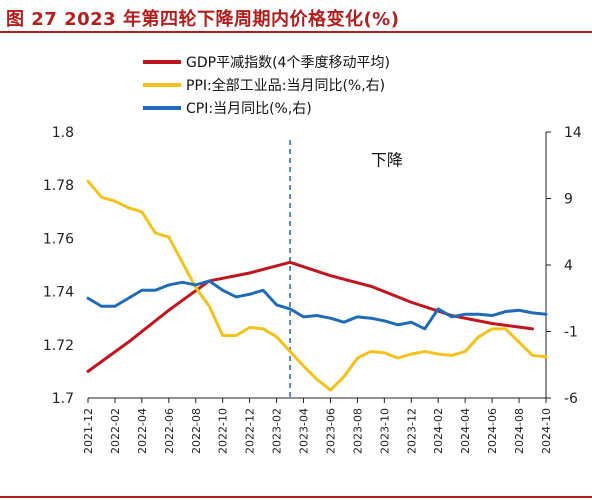 Image resolution: width=592 pixels, height=500 pixels. Describe the element at coordinates (492, 431) in the screenshot. I see `x-tick-label: 2024-06` at that location.